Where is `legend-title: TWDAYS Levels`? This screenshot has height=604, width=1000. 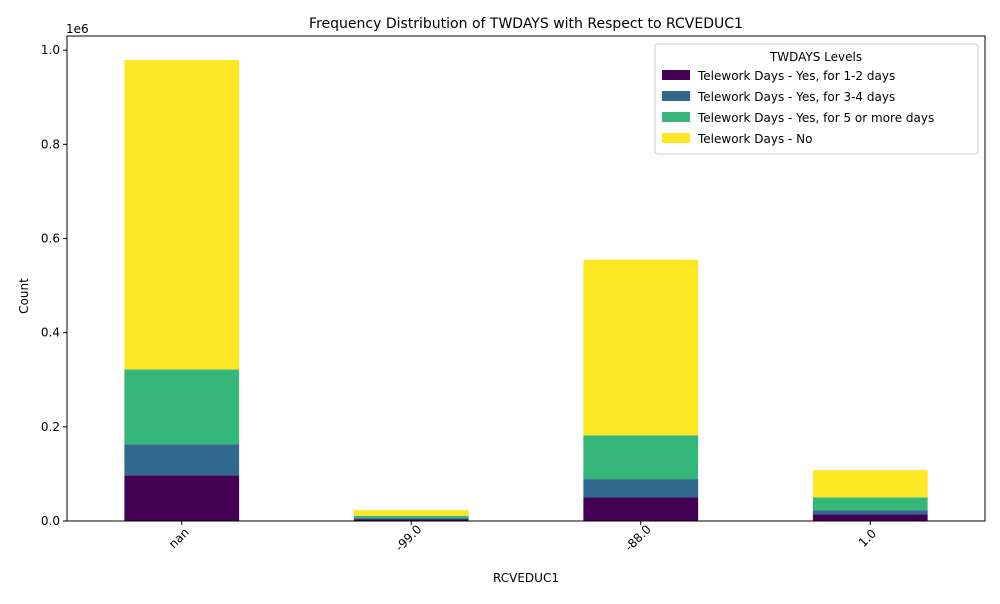
legend-title: TWDAYS Levels is located at coordinates (815, 57).